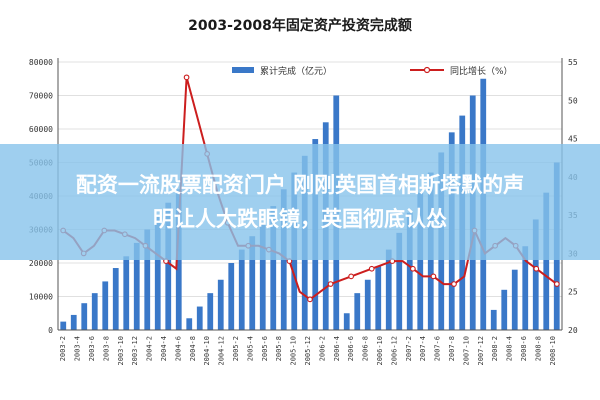 This screenshot has height=400, width=600. What do you see at coordinates (372, 71) in the screenshot?
I see `legend: 累计完成（亿元） 同比增长（%）` at bounding box center [372, 71].